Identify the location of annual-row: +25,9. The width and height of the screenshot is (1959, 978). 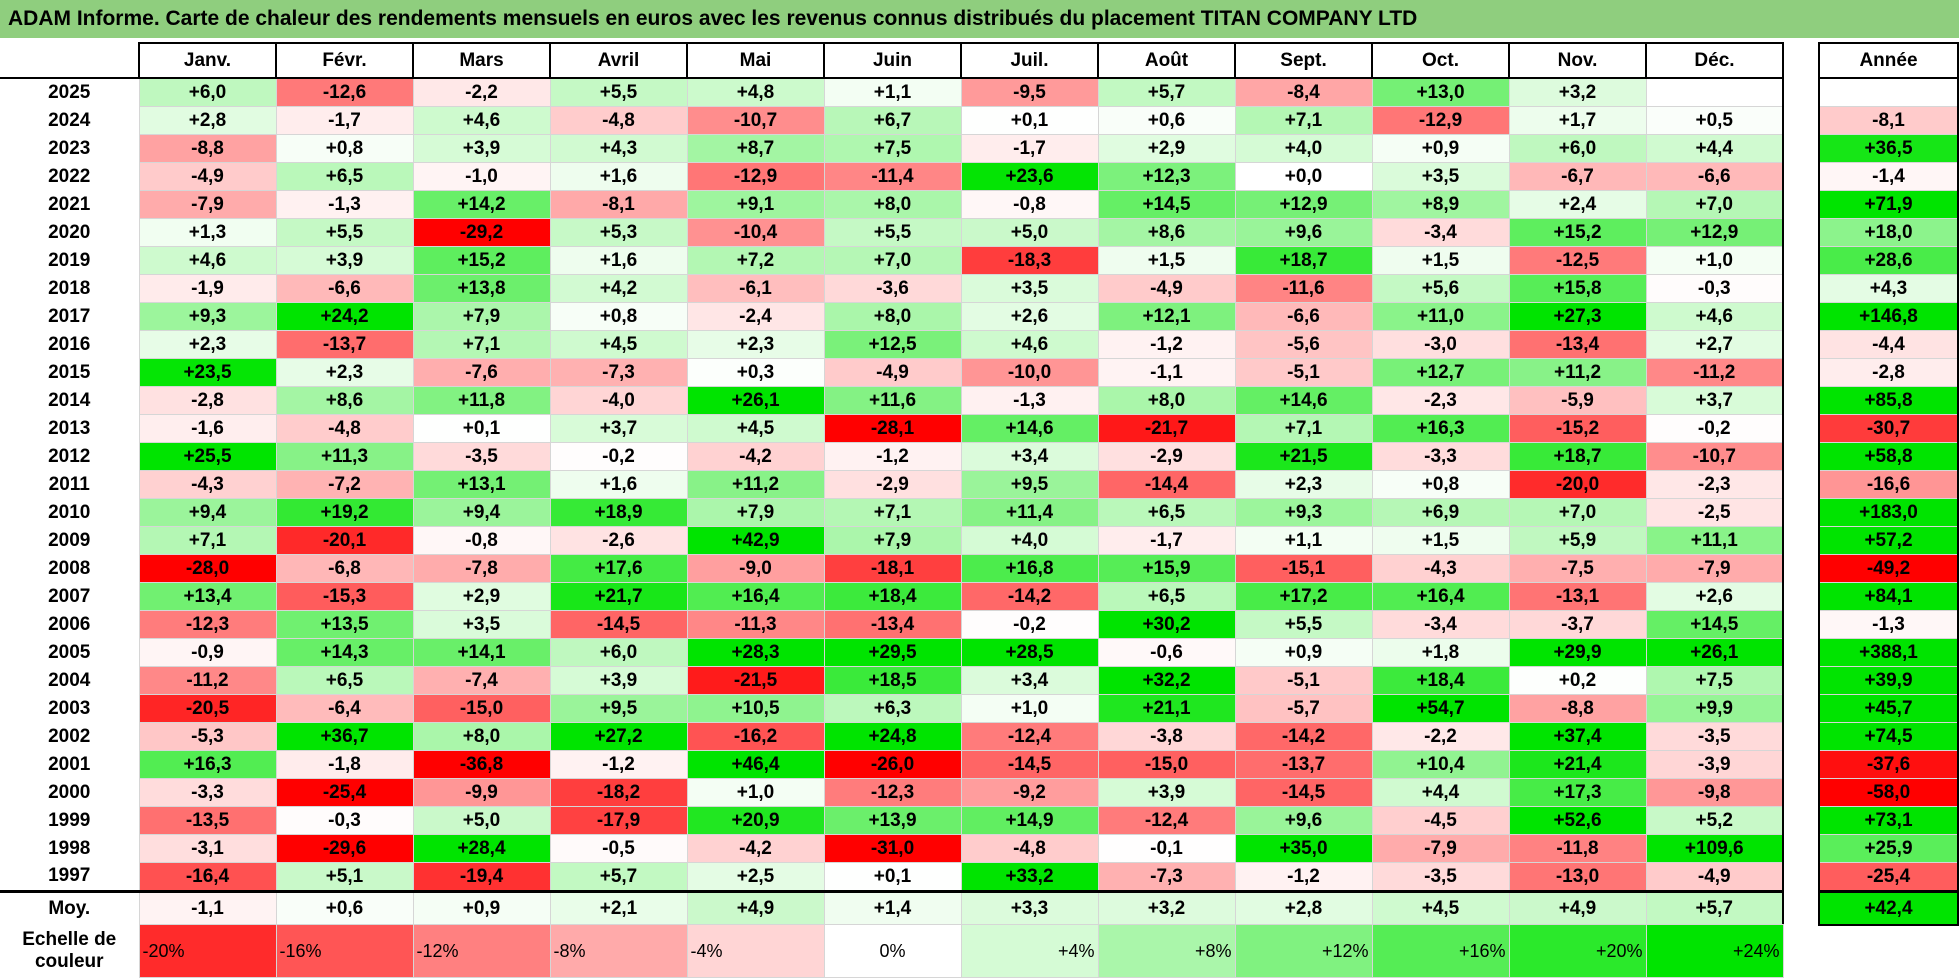
(1888, 848).